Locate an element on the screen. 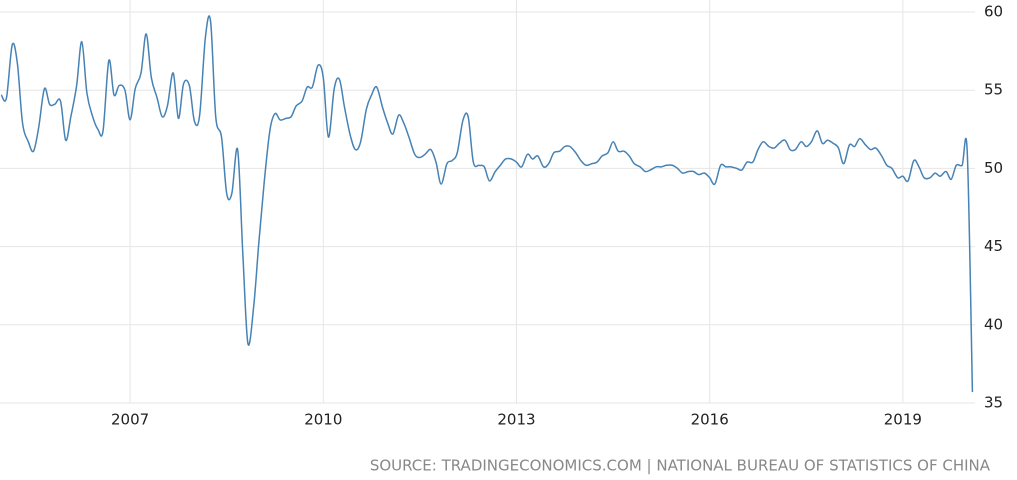  x-tick-label: 2016 is located at coordinates (710, 420).